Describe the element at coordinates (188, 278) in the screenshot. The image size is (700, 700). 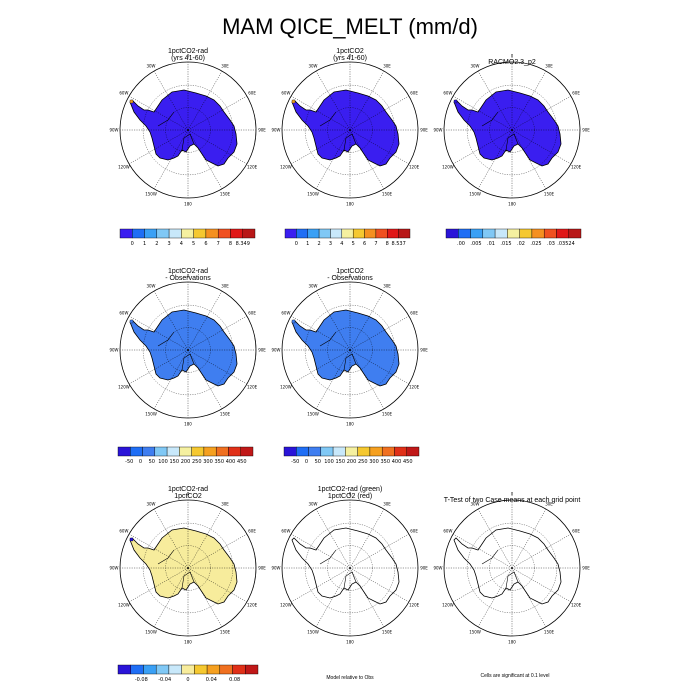
I see `panel-title-line: - Observations` at that location.